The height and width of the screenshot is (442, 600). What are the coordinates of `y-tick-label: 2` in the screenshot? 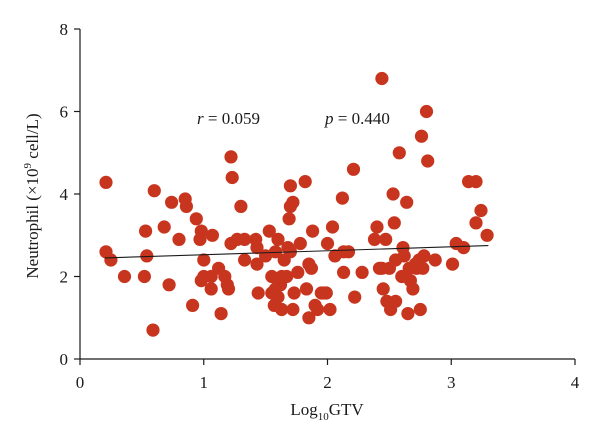 It's located at (64, 277).